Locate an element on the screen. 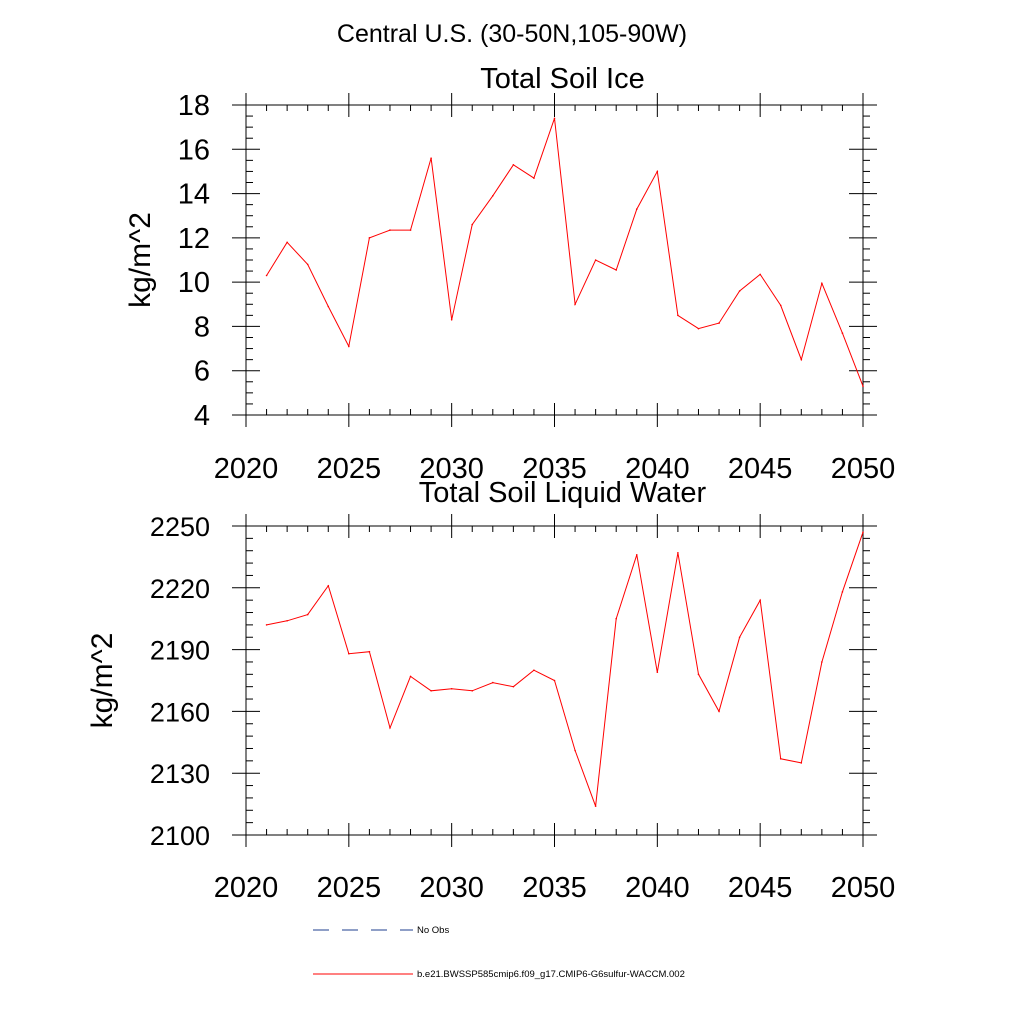 The height and width of the screenshot is (1024, 1024). y-tick-label: 2220 is located at coordinates (180, 589).